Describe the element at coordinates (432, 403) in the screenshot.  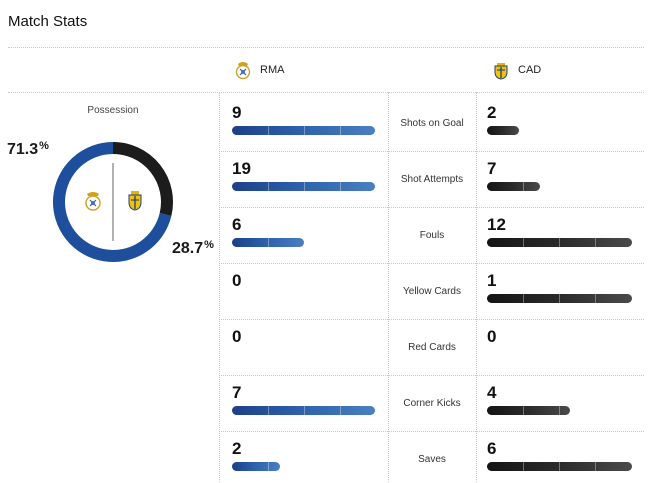
I see `stat-label: Corner Kicks` at that location.